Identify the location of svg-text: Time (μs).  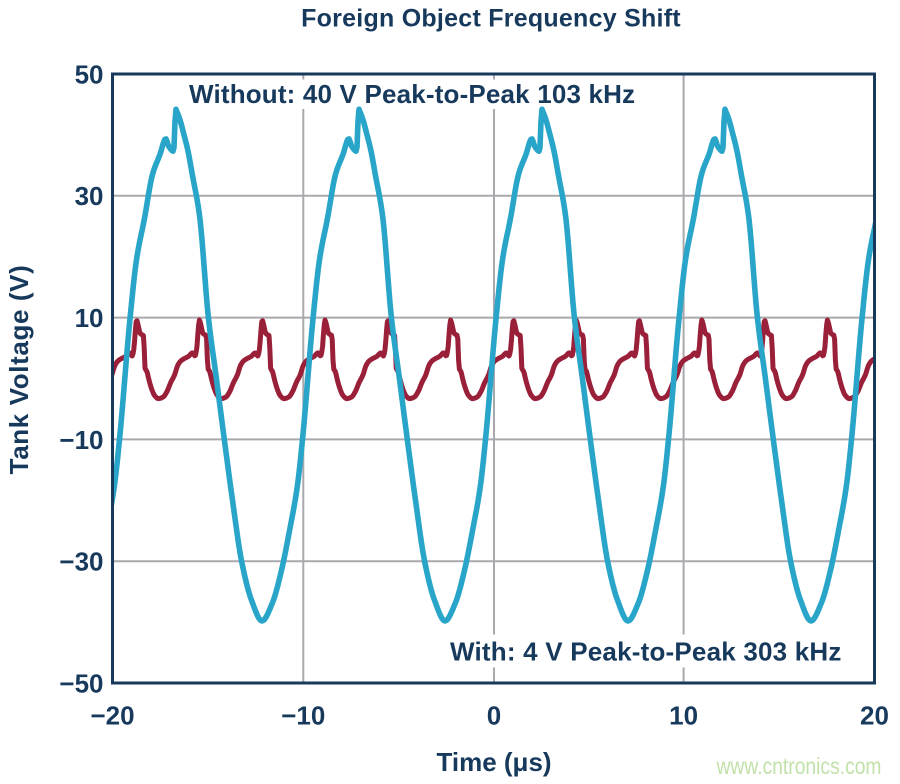
(493, 762).